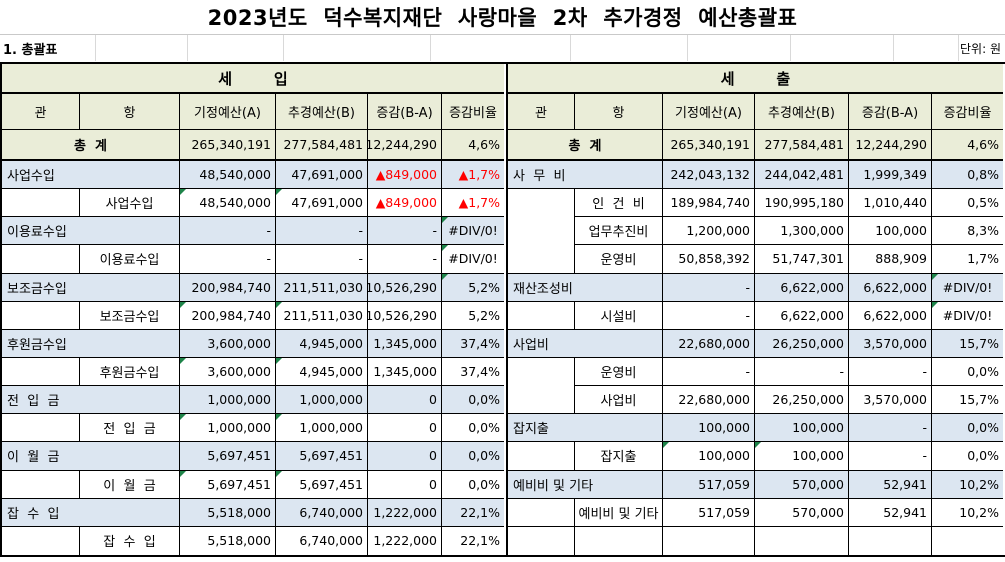 The height and width of the screenshot is (562, 1005). What do you see at coordinates (130, 315) in the screenshot?
I see `cell-hang: 보조금수입` at bounding box center [130, 315].